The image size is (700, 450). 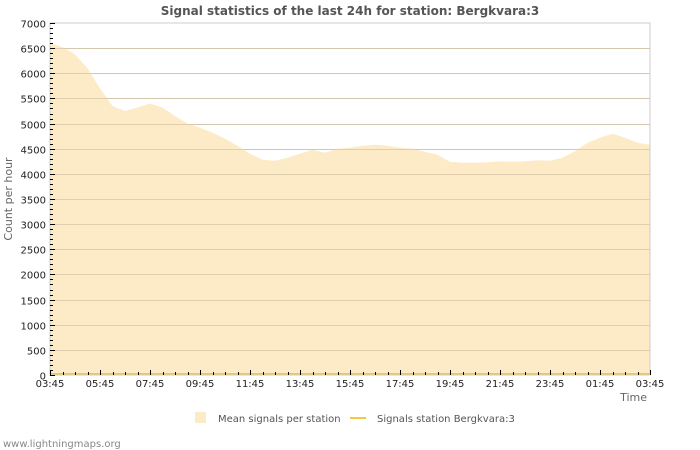 I want to click on y-tick-label: 4500, so click(x=33, y=151).